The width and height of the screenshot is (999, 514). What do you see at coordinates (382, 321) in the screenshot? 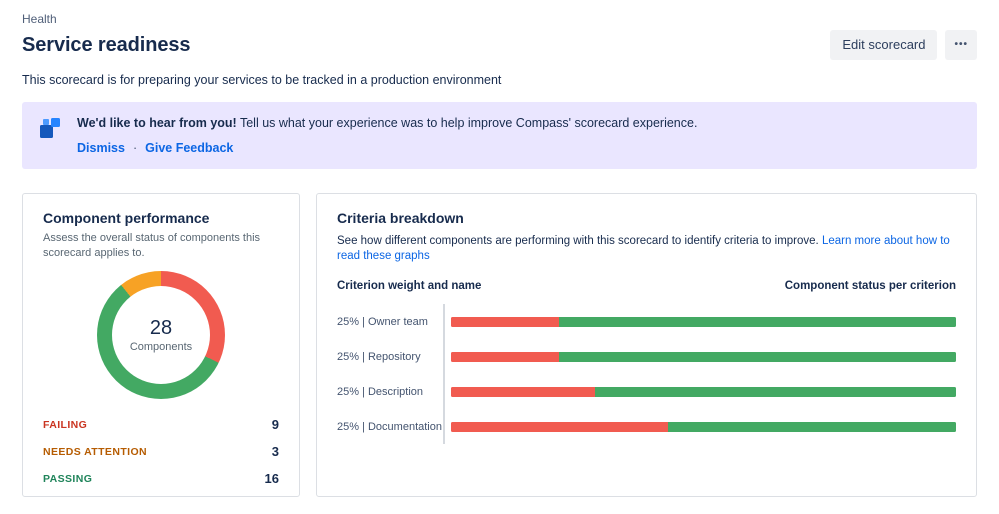
I see `criterion-label: 25% | Owner team` at bounding box center [382, 321].